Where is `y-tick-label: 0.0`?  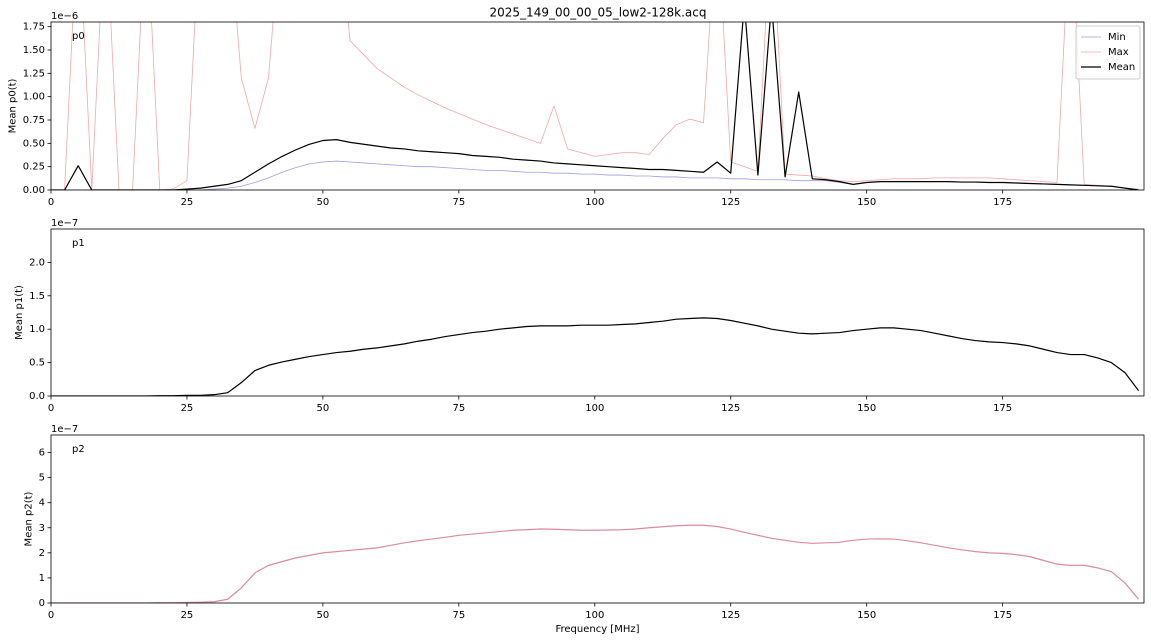 y-tick-label: 0.0 is located at coordinates (37, 396).